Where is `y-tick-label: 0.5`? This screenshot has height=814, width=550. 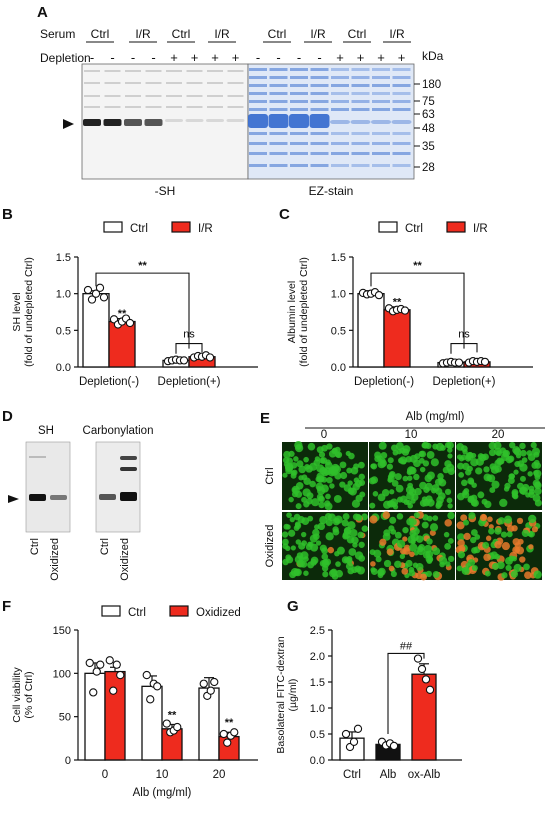 y-tick-label: 0.5 is located at coordinates (317, 735).